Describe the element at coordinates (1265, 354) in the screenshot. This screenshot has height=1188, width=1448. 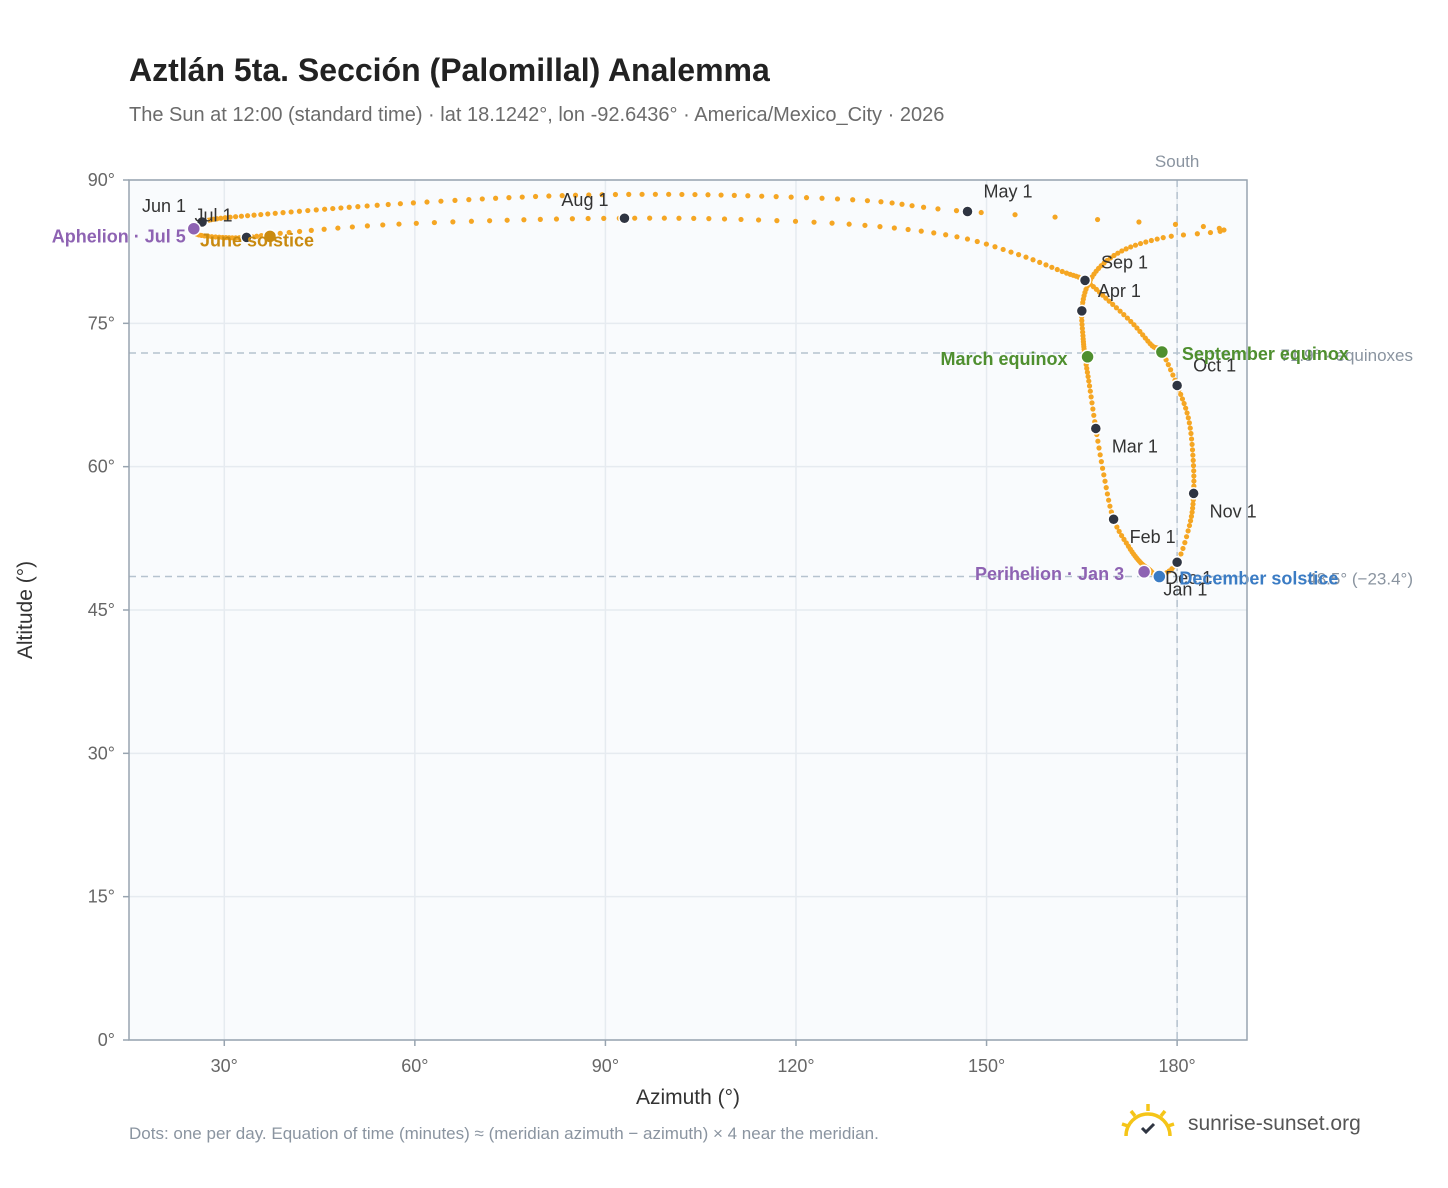
I see `event-marker-label: September equinox` at that location.